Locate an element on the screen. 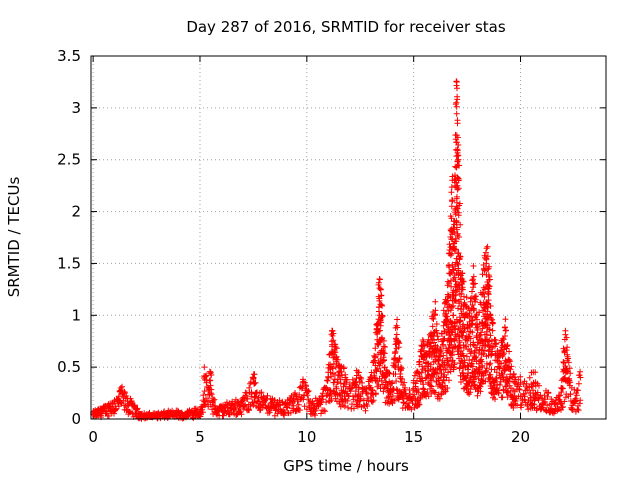 The height and width of the screenshot is (480, 640). y-tick-label: 0.5 is located at coordinates (69, 367).